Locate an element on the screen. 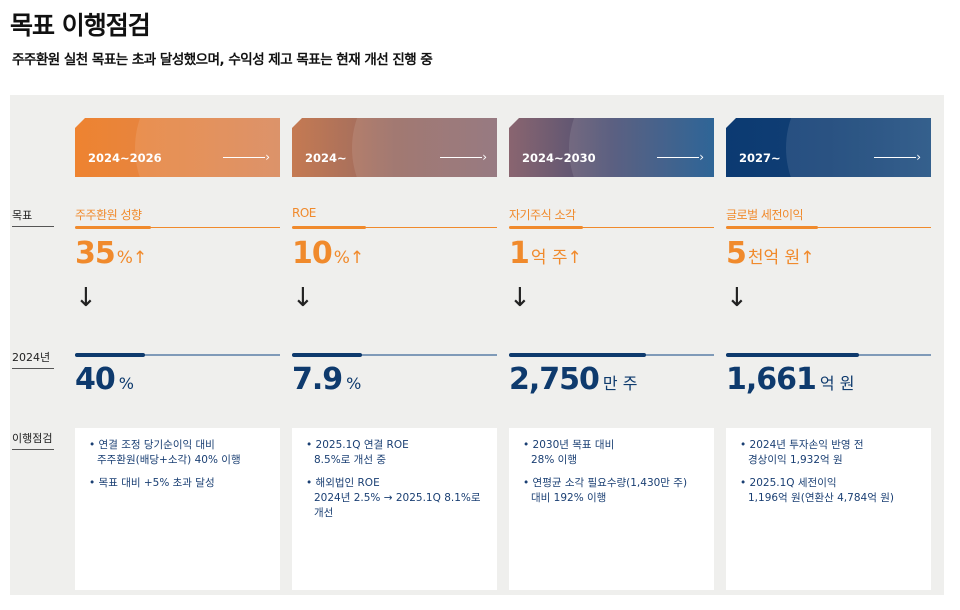  goal-number: 10 is located at coordinates (312, 253).